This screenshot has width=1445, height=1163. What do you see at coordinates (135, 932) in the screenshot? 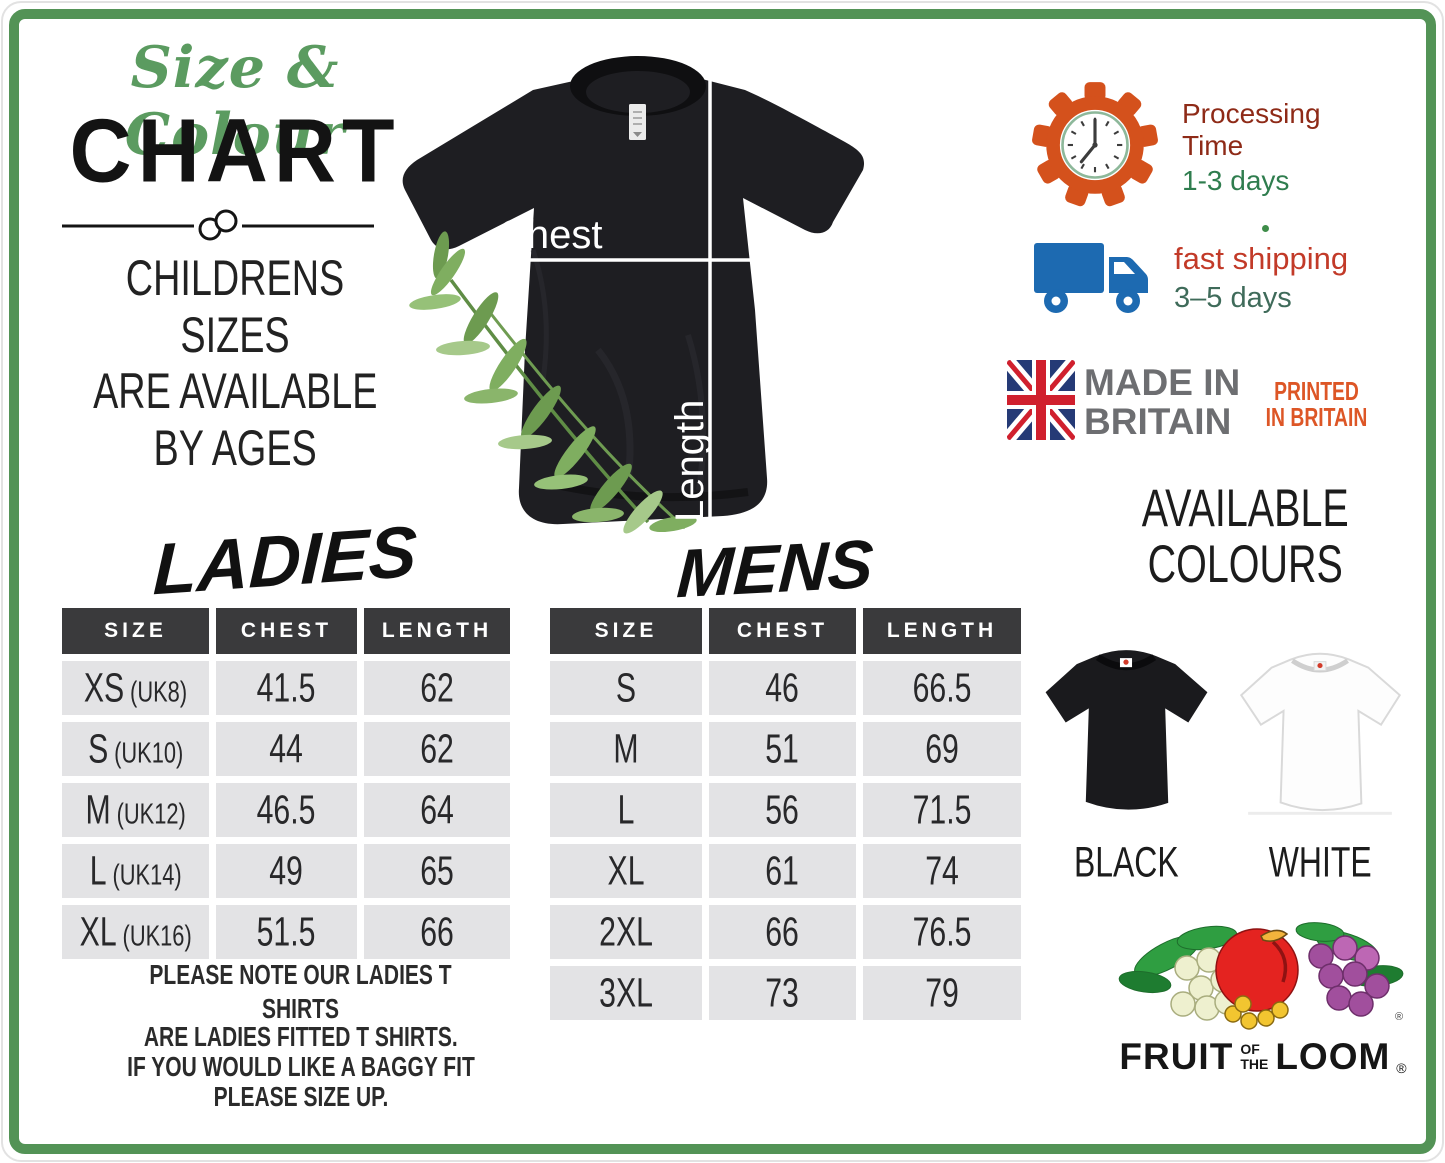
I see `size-cell: XL (UK16)` at bounding box center [135, 932].